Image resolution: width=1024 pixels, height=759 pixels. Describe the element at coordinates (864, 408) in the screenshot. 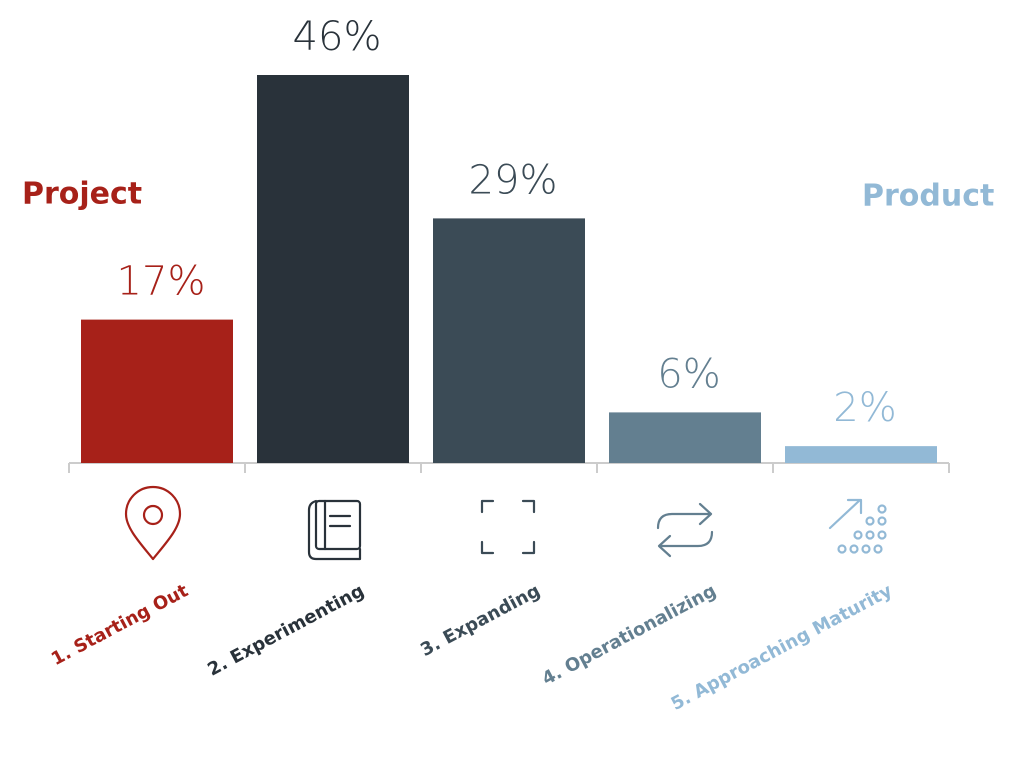

I see `value-label: 2%` at that location.